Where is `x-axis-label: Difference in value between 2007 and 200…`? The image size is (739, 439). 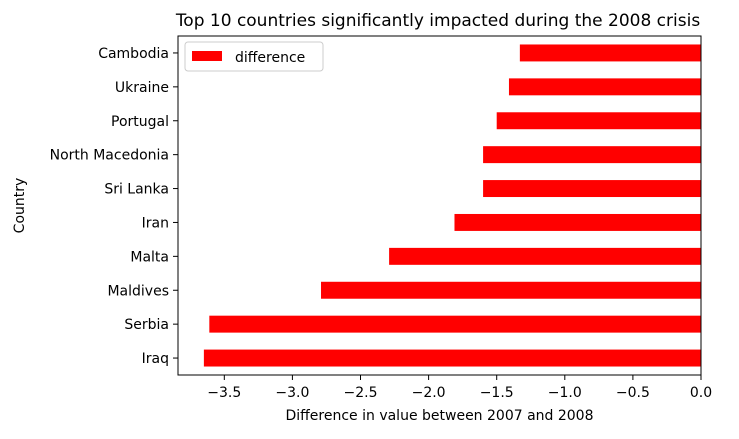
x-axis-label: Difference in value between 2007 and 200… is located at coordinates (439, 416).